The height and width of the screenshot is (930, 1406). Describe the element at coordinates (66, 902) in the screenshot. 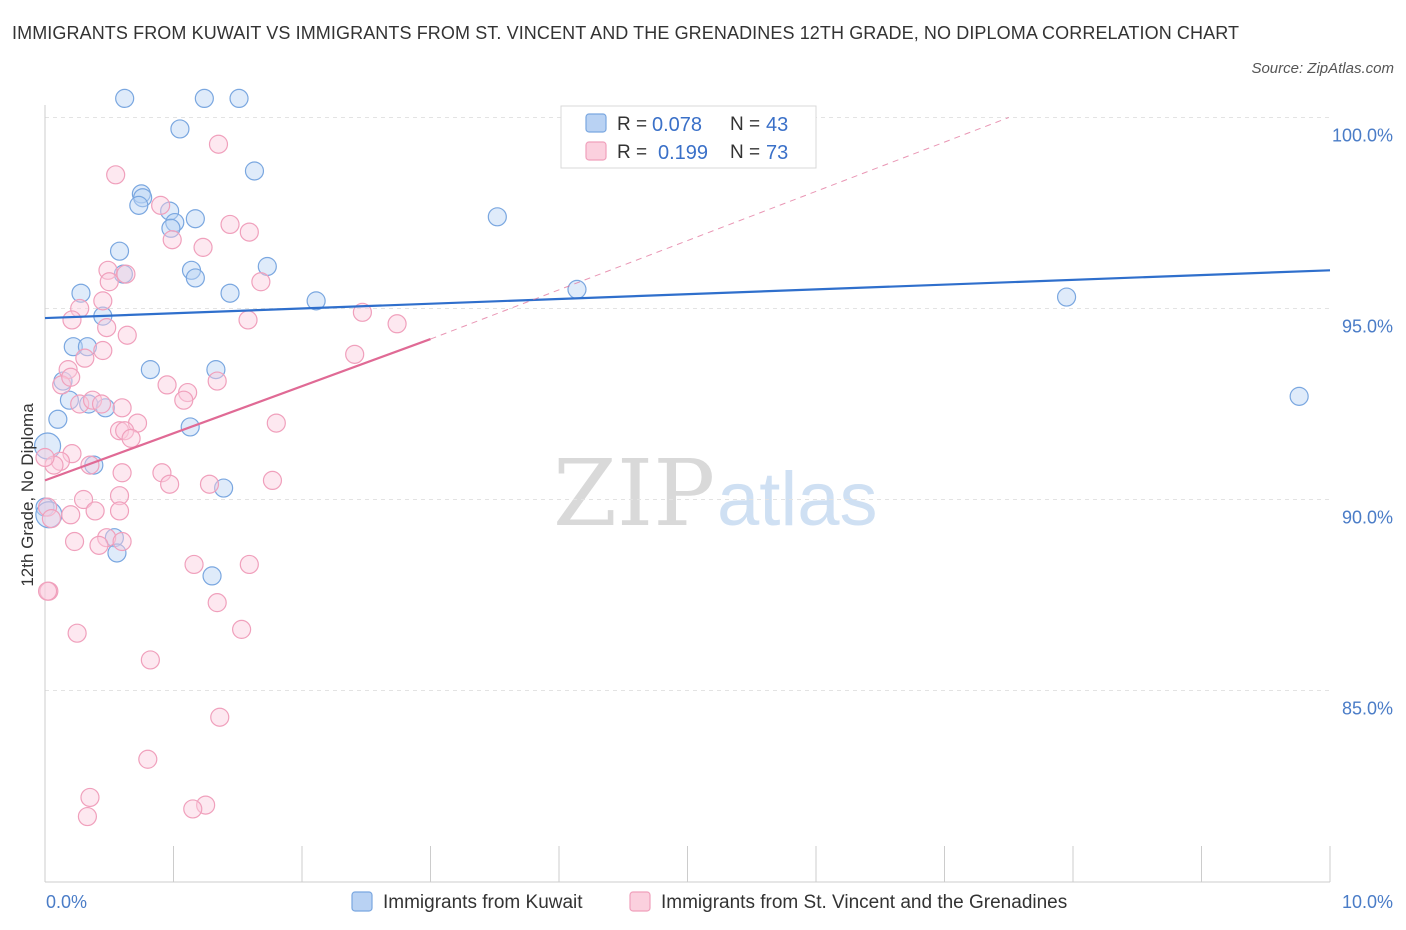

I see `x-tick-label-min: 0.0%` at that location.